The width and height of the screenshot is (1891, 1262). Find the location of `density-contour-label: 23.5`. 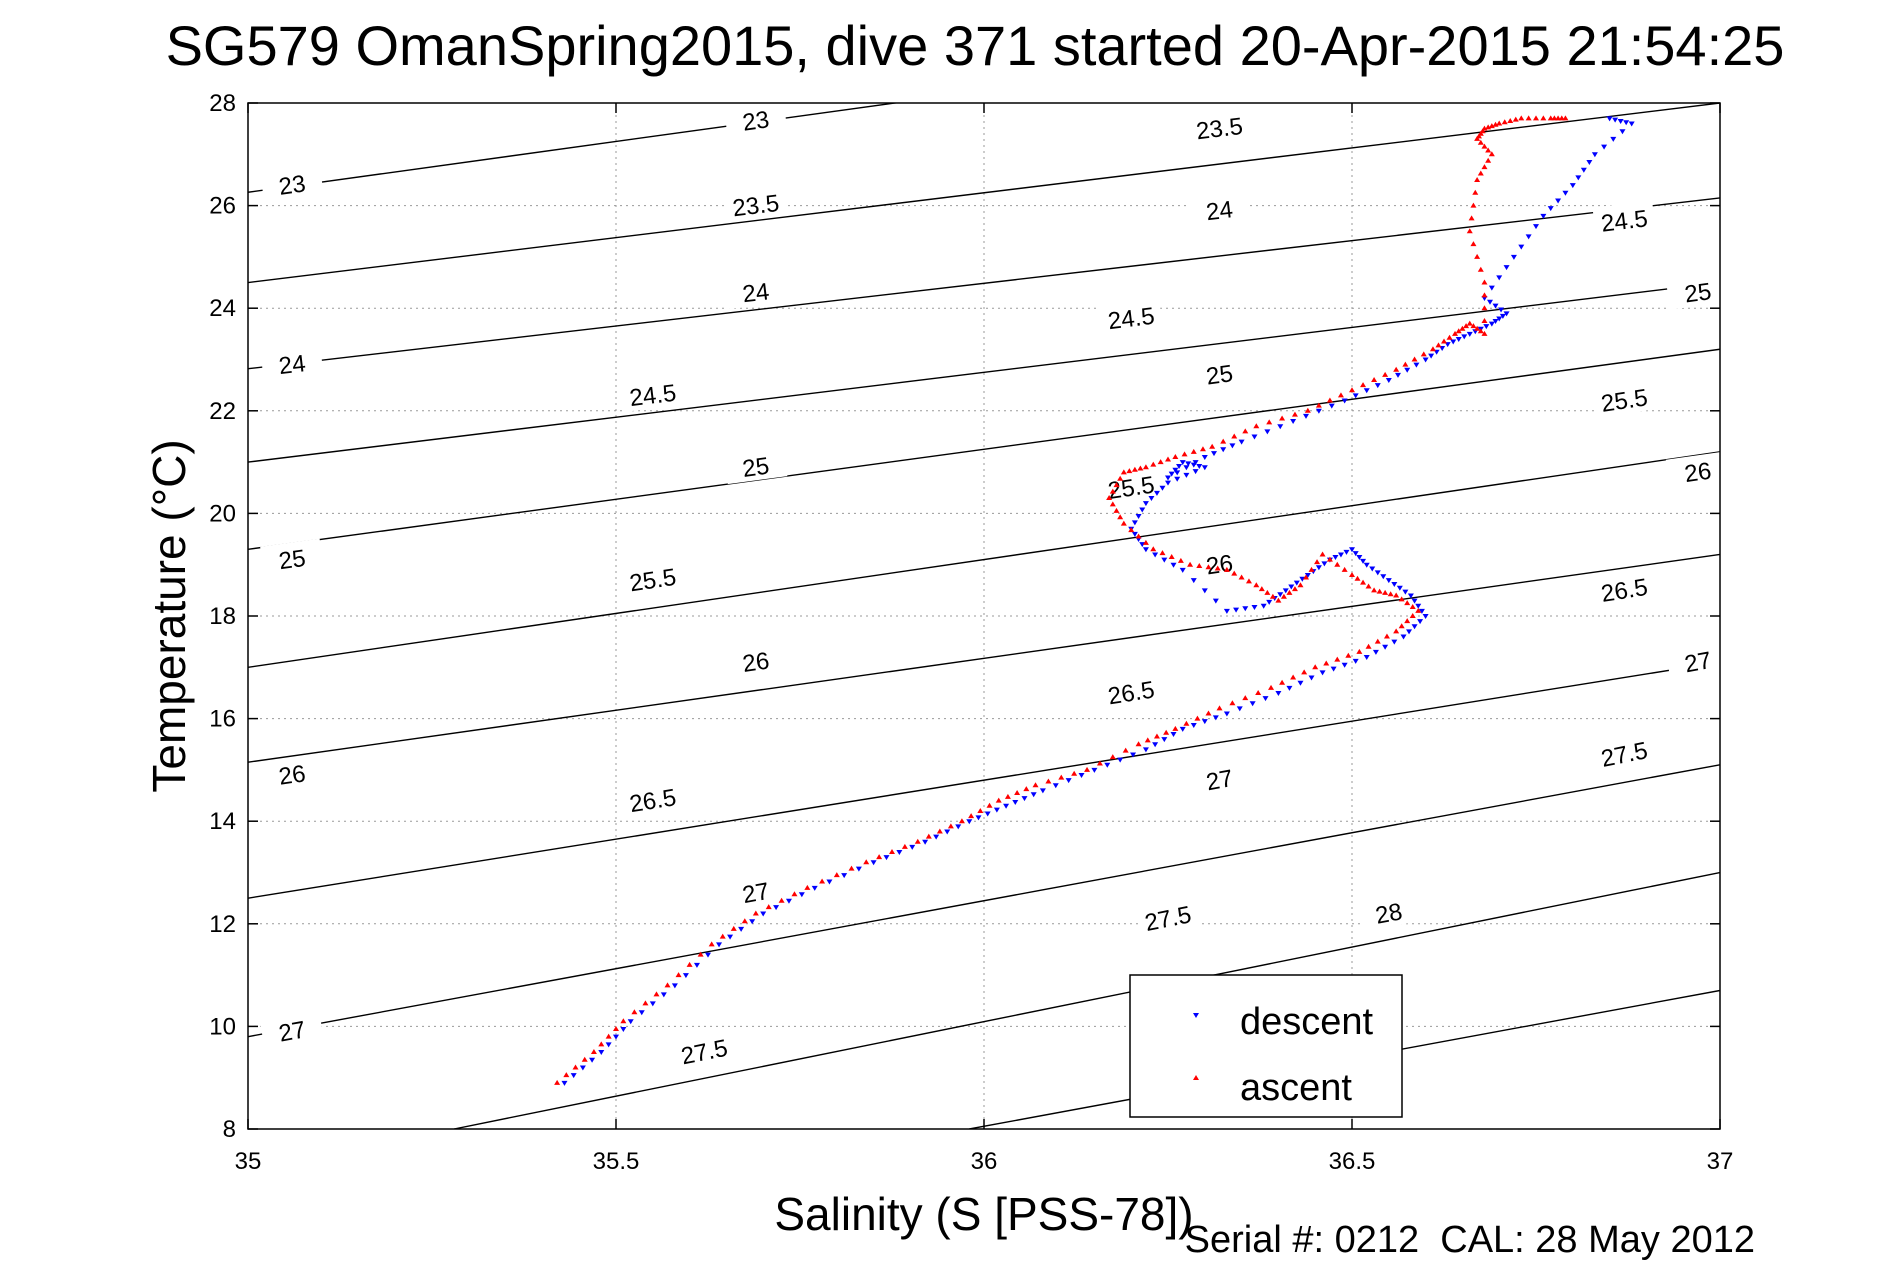

density-contour-label: 23.5 is located at coordinates (756, 206).